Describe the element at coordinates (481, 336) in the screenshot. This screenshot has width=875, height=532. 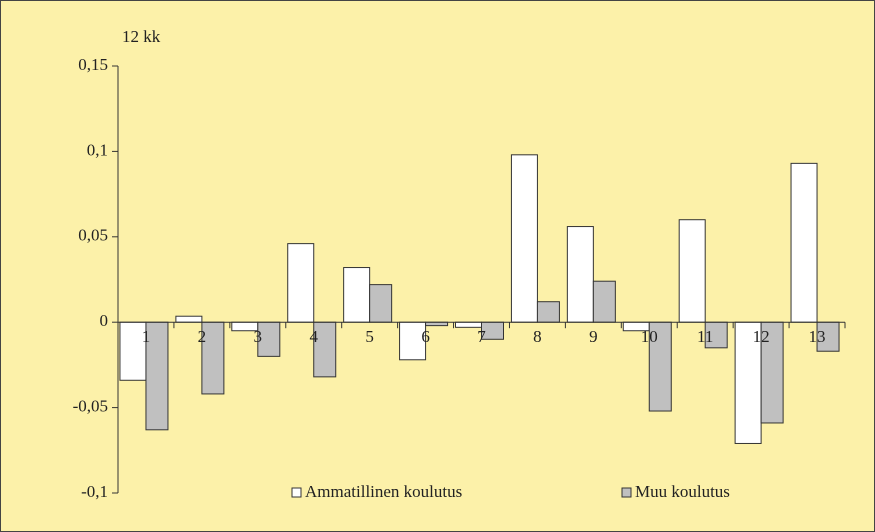
I see `x-tick-label: 7` at that location.